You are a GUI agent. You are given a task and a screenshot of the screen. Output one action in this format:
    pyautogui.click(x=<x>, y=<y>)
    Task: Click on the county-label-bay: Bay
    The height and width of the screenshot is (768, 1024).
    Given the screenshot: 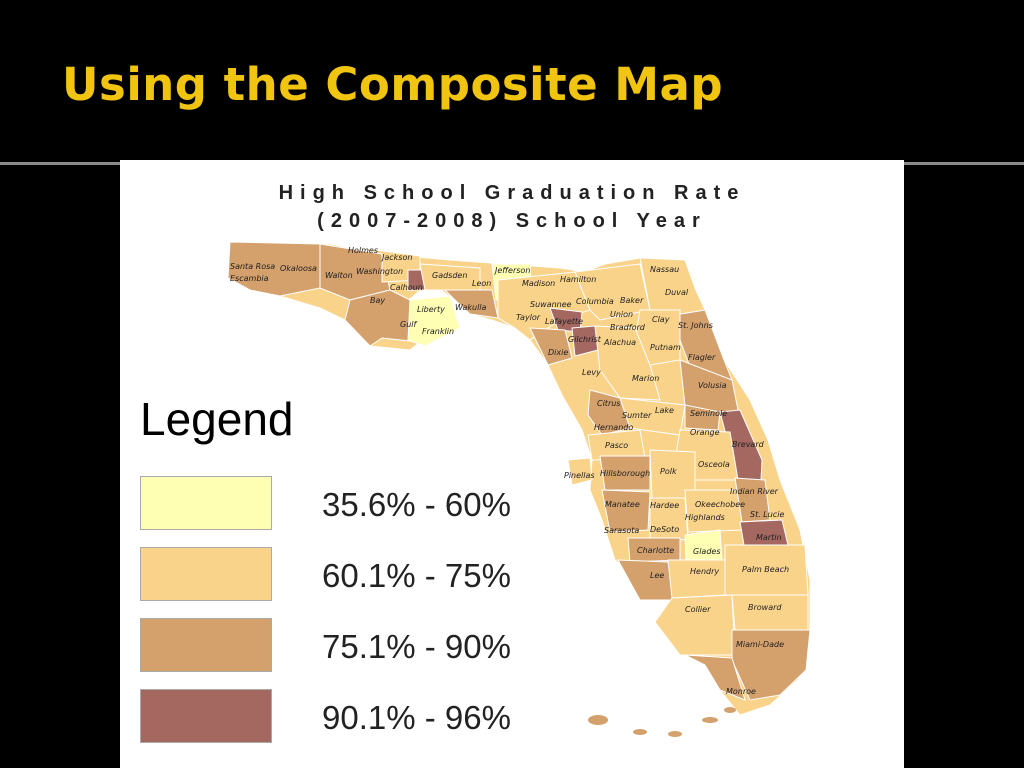 What is the action you would take?
    pyautogui.click(x=377, y=300)
    